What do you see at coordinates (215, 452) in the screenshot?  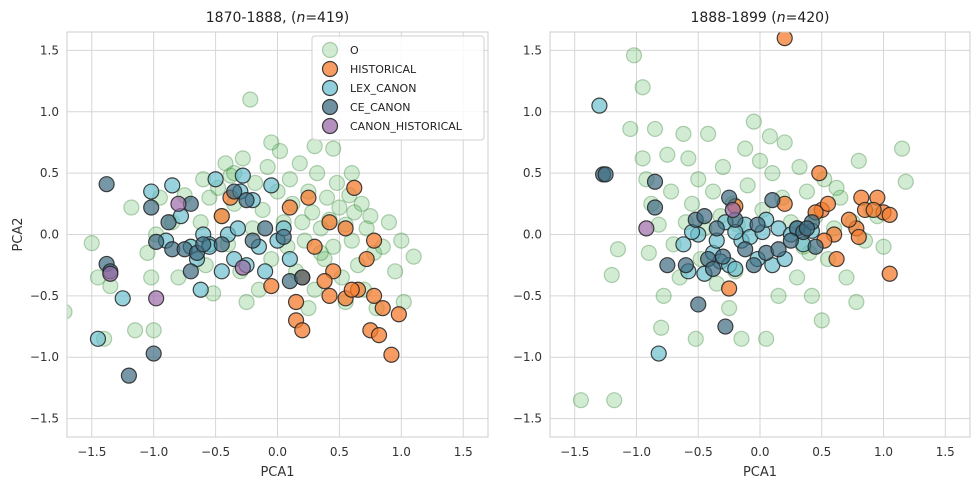 I see `x-tick-label: −0.5` at bounding box center [215, 452].